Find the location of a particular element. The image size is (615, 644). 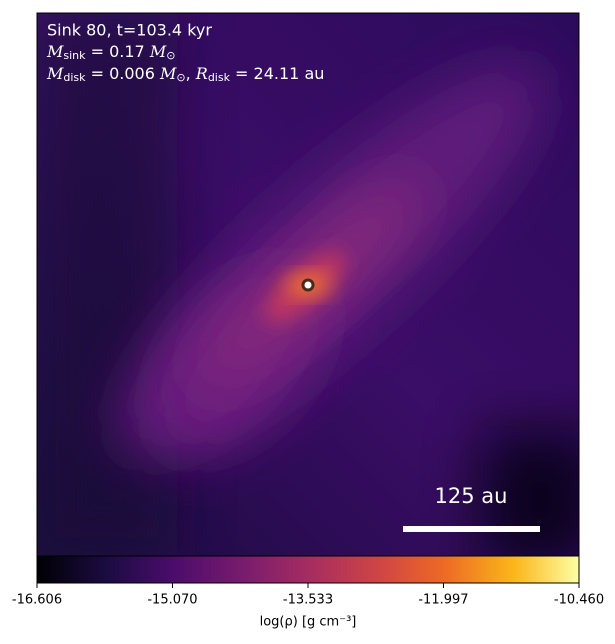

colorbar is located at coordinates (308, 569).